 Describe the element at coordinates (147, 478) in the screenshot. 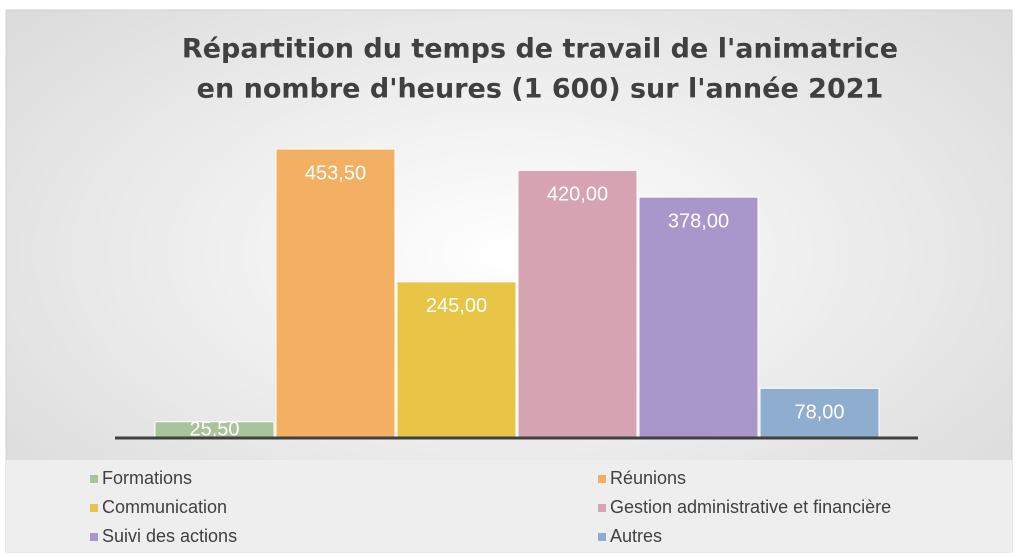

I see `legend-label: Formations` at that location.